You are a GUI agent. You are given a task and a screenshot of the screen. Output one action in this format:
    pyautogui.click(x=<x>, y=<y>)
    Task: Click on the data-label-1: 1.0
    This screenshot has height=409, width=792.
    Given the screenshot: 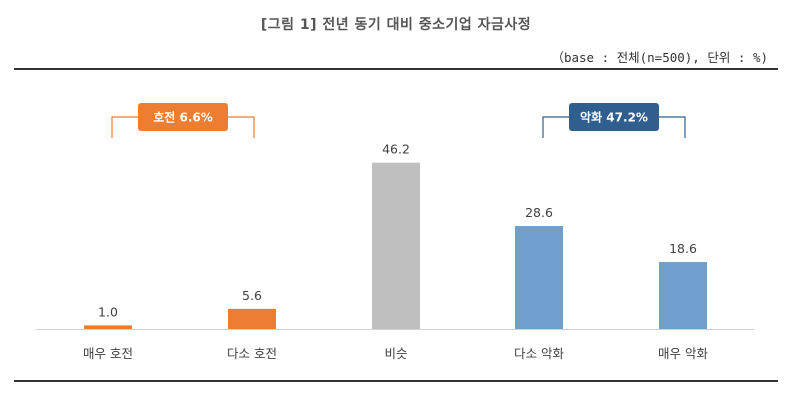 What is the action you would take?
    pyautogui.click(x=108, y=311)
    